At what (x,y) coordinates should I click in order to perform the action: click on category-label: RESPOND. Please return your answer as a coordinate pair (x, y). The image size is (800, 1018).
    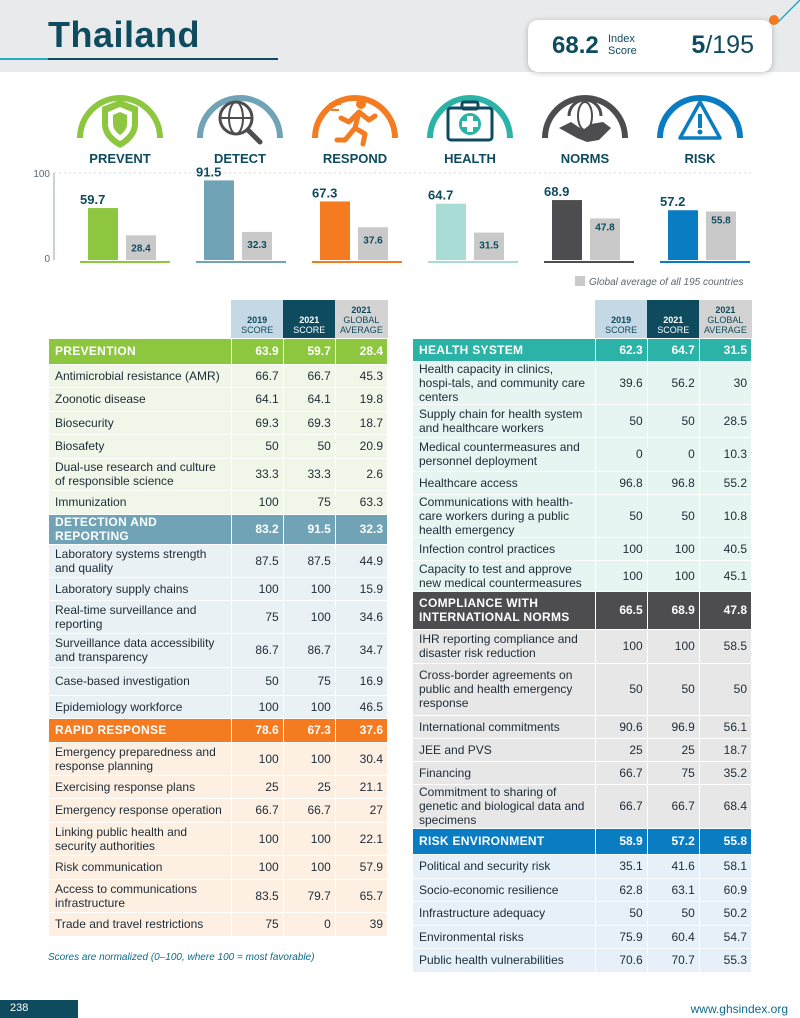
    Looking at the image, I should click on (355, 158).